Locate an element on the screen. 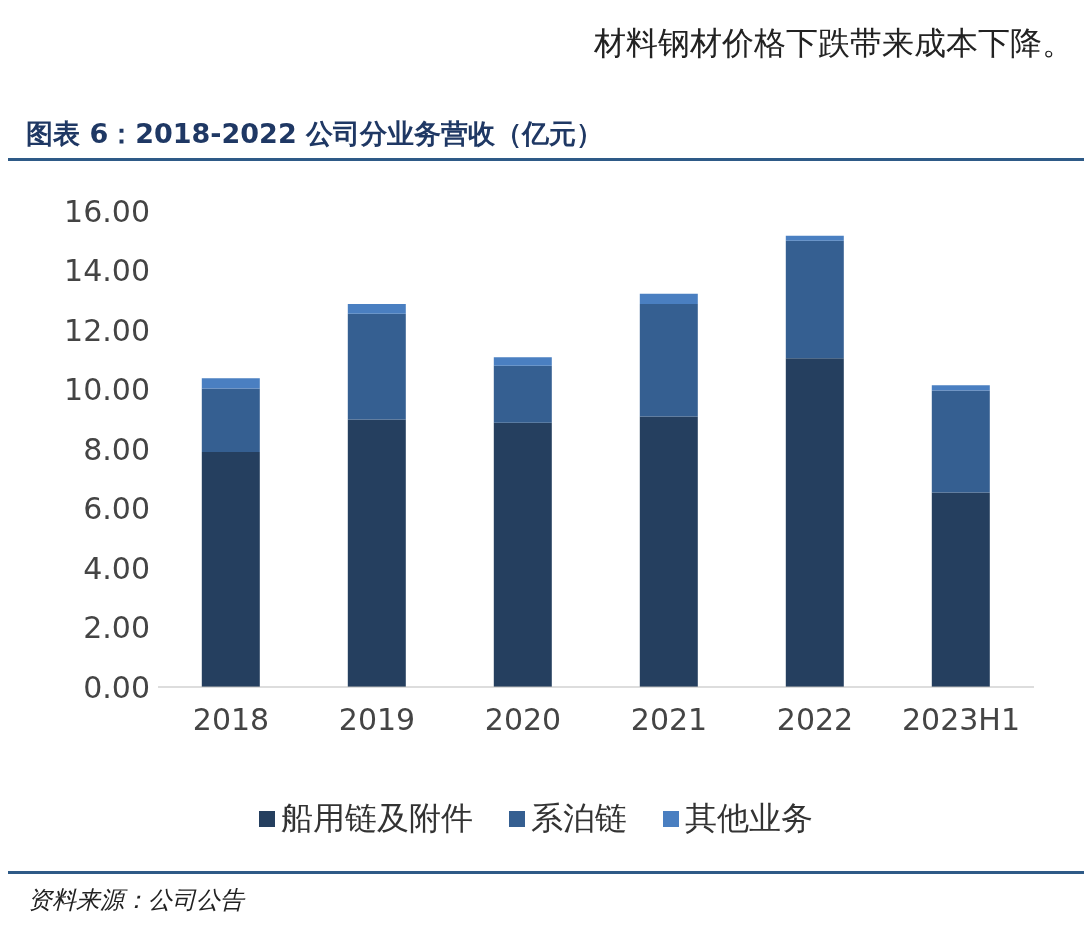 This screenshot has height=947, width=1092. chart-title: 图表 6：2018-2022 公司分业务营收（亿元） is located at coordinates (546, 119).